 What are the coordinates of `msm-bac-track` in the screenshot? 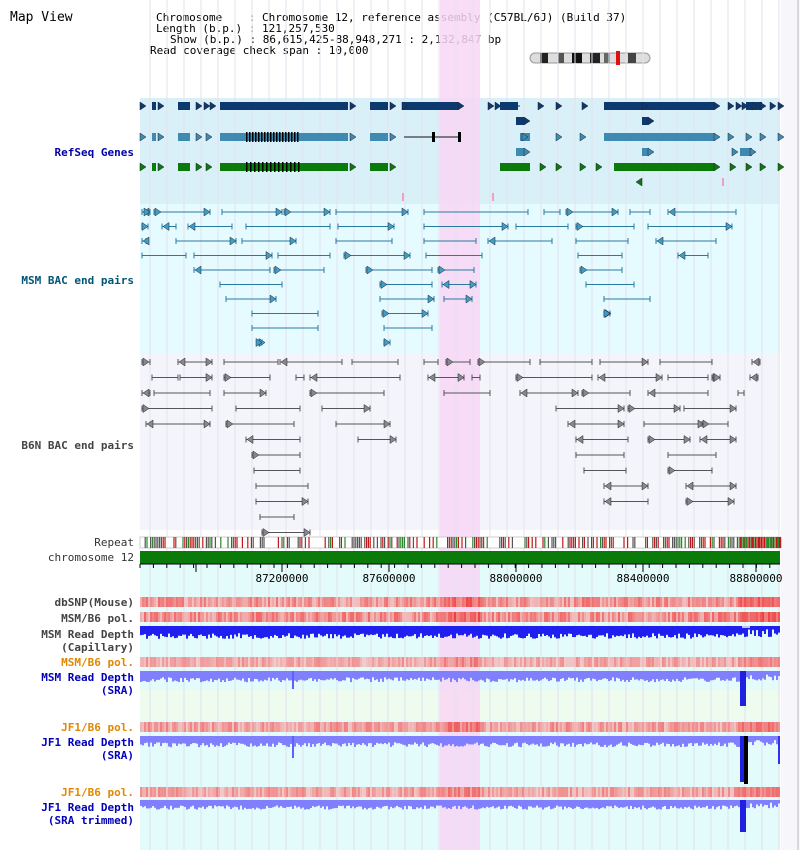 It's located at (439, 277).